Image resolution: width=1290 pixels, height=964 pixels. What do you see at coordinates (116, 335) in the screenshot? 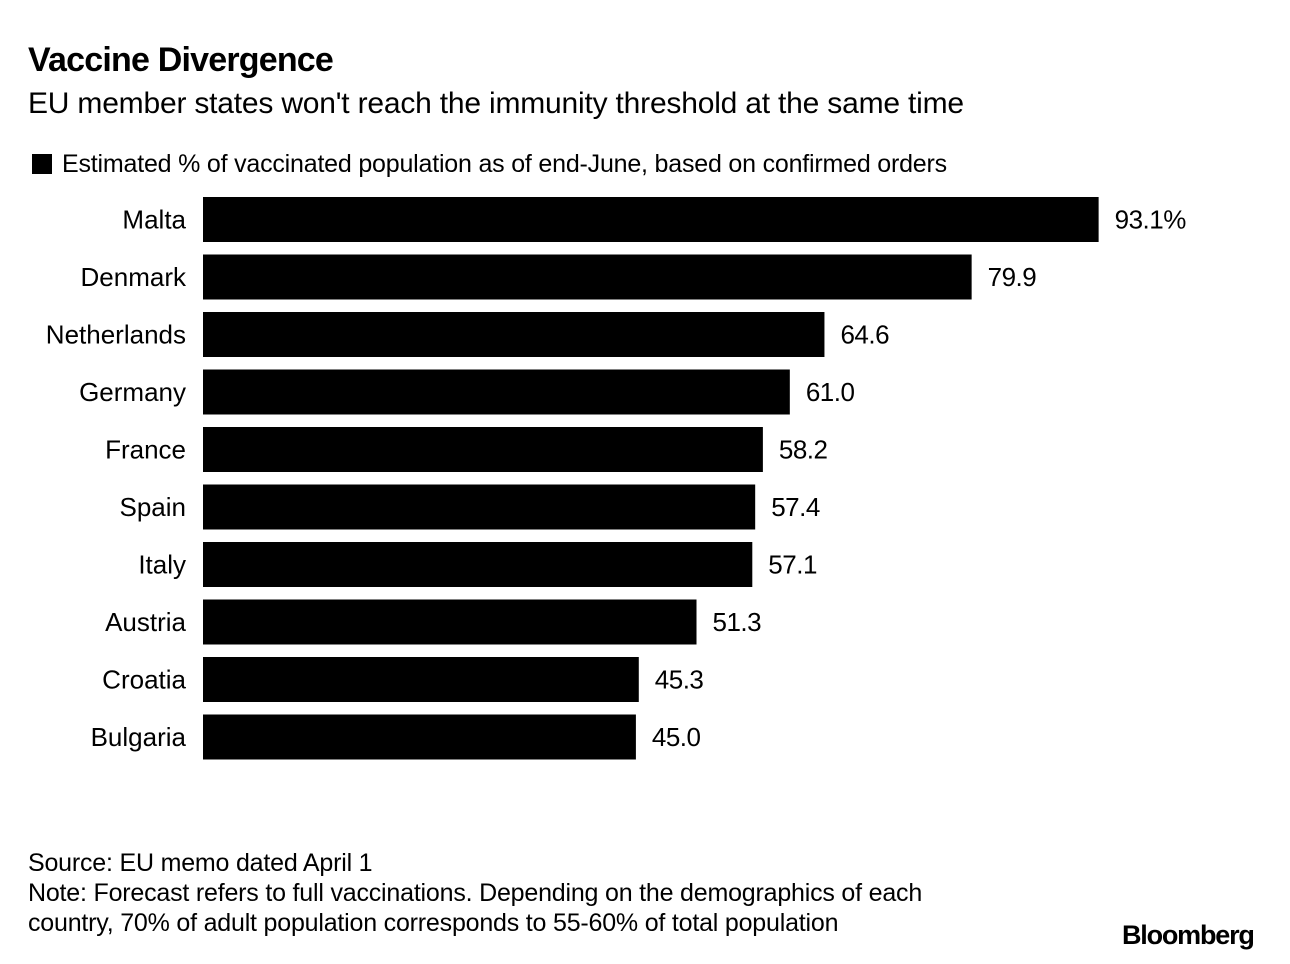
I see `category-label: Netherlands` at bounding box center [116, 335].